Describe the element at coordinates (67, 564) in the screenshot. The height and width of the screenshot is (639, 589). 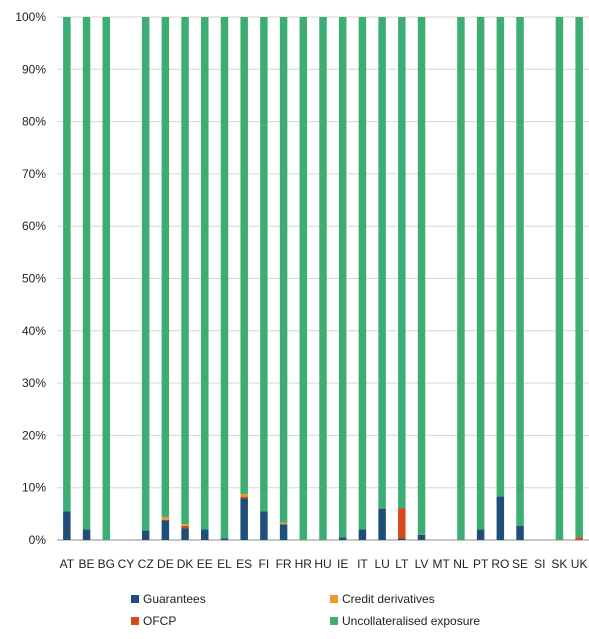
I see `x-tick-label: AT` at that location.